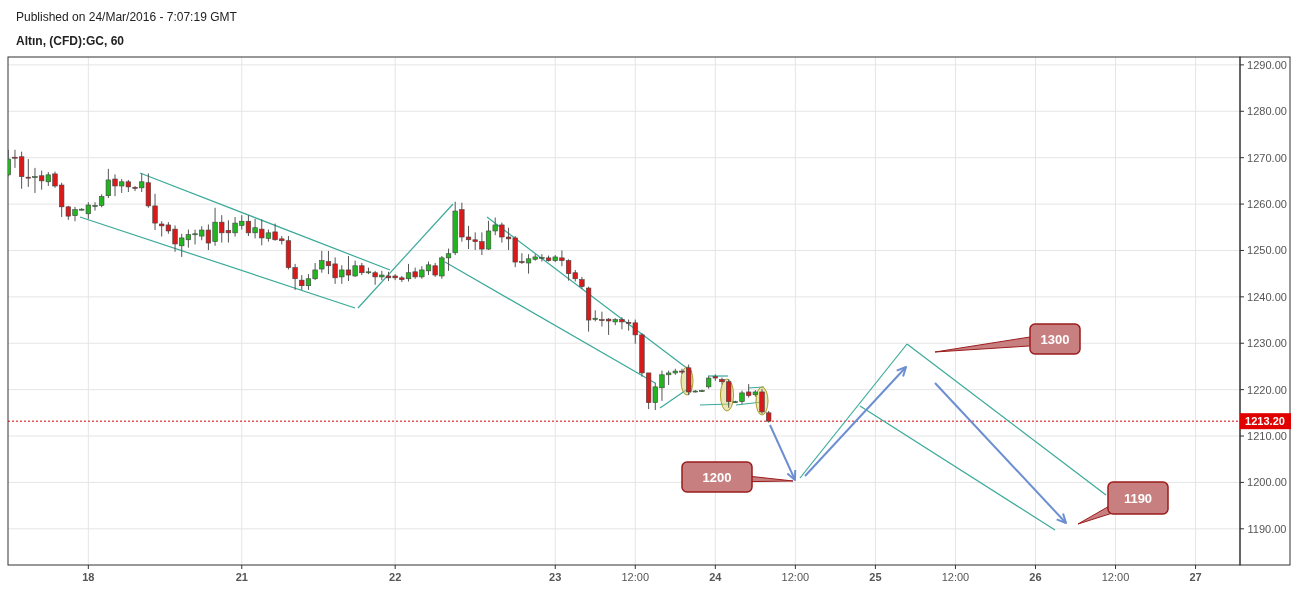 The height and width of the screenshot is (589, 1297). Describe the element at coordinates (395, 577) in the screenshot. I see `x-tick-label: 22` at that location.